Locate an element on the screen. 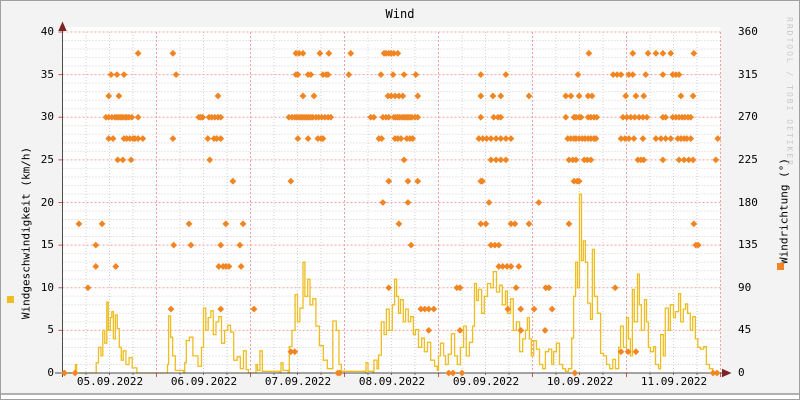 This screenshot has width=800, height=400. bottom-divider is located at coordinates (400, 394).